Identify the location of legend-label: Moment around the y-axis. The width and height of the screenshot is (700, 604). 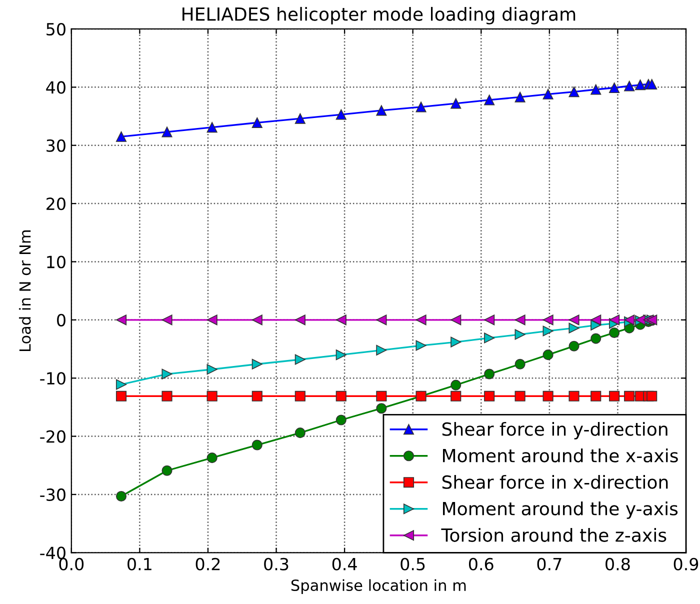
(560, 510).